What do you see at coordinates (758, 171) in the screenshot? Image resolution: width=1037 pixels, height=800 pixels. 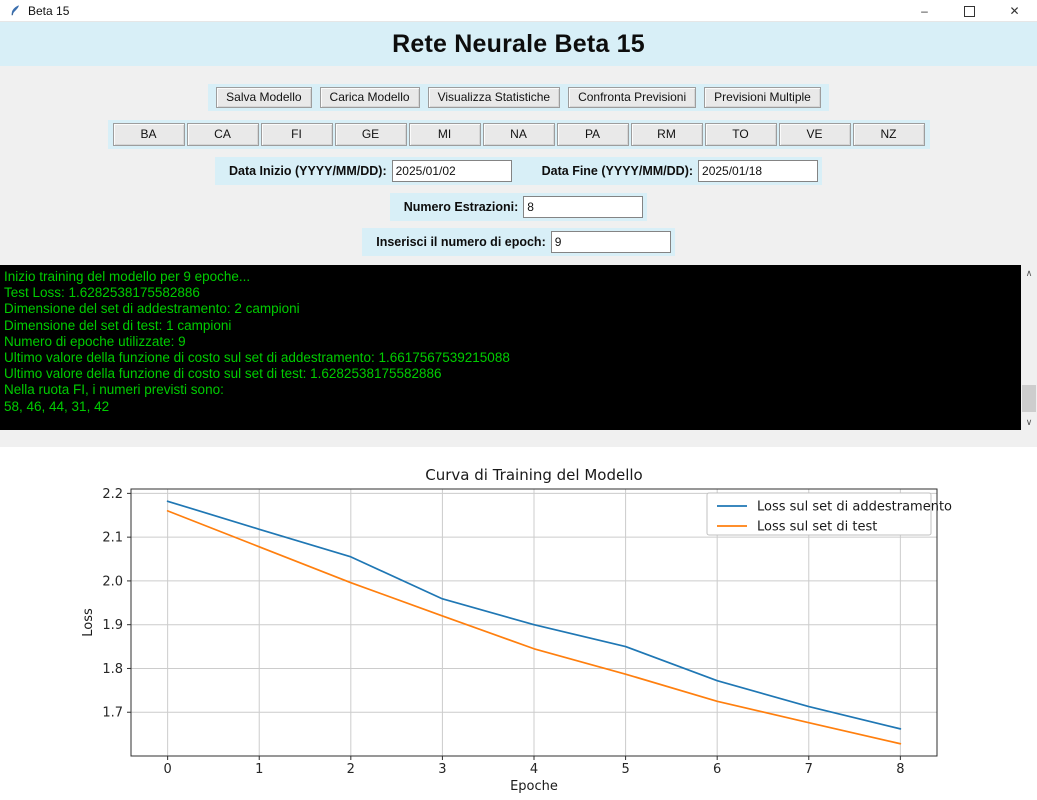 I see `data-fine-input` at bounding box center [758, 171].